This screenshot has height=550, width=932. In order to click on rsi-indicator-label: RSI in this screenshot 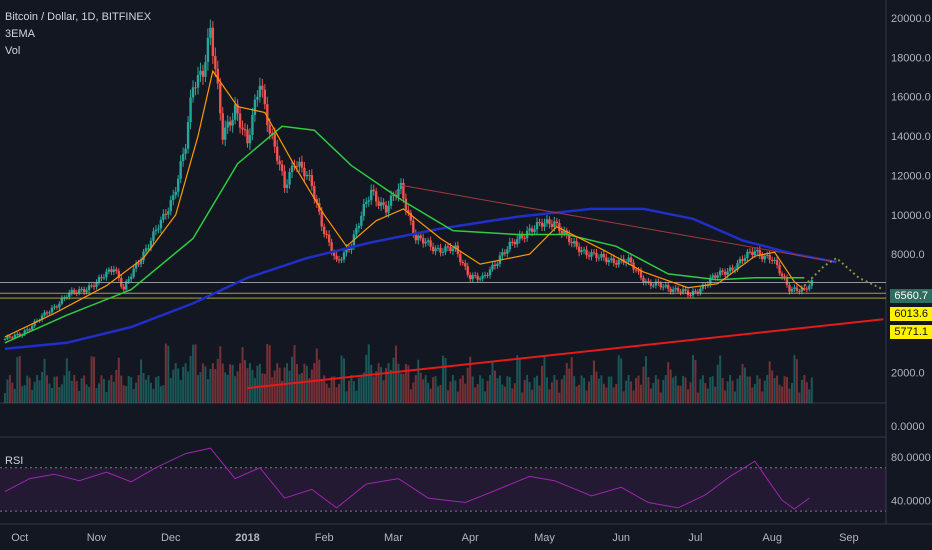, I will do `click(14, 461)`.